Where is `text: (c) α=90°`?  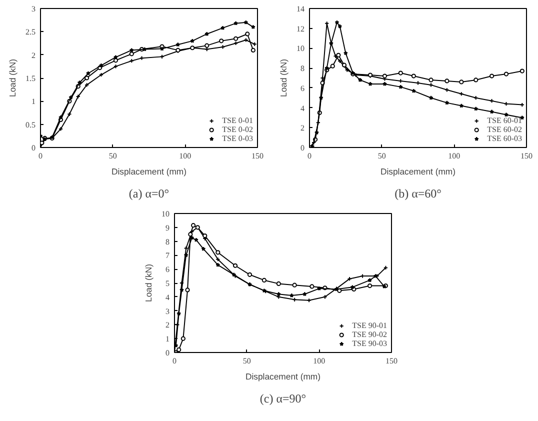 text: (c) α=90° is located at coordinates (283, 399).